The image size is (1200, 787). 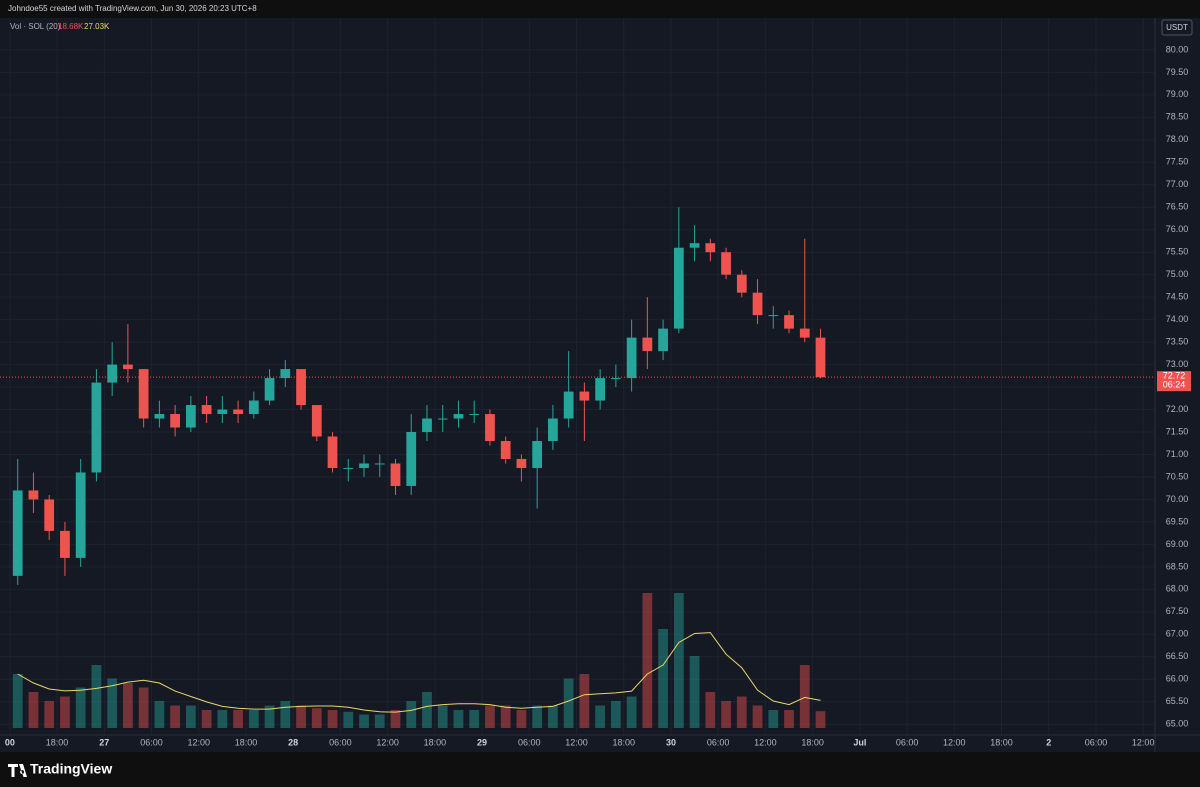 What do you see at coordinates (1177, 72) in the screenshot?
I see `y-tick-label: 79.50` at bounding box center [1177, 72].